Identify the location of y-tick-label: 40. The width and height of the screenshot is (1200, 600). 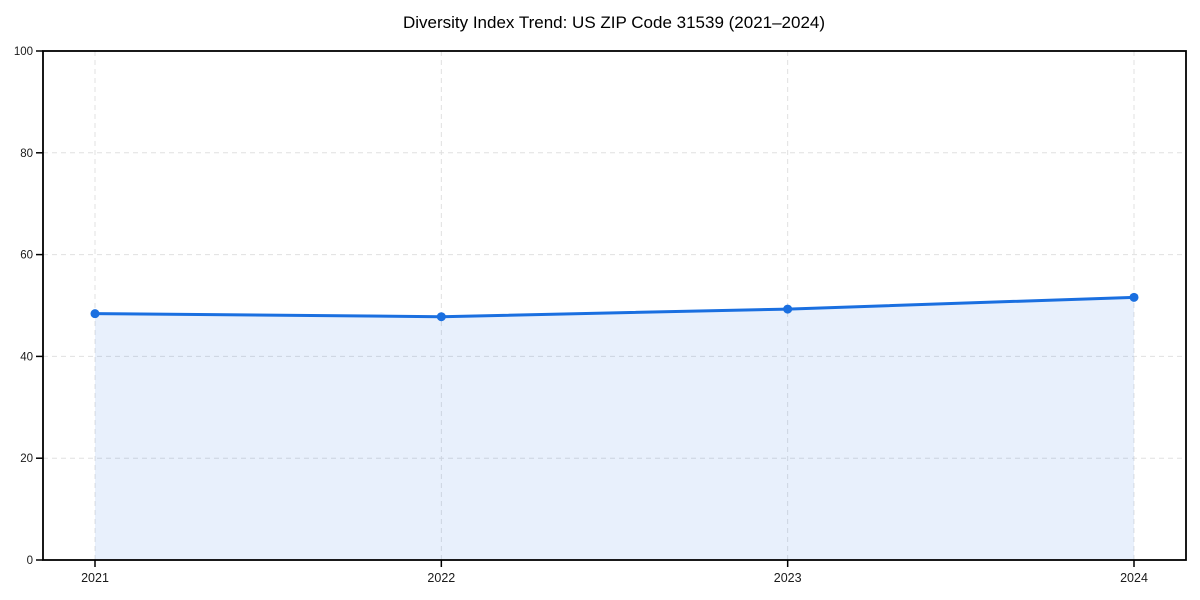
(26, 357).